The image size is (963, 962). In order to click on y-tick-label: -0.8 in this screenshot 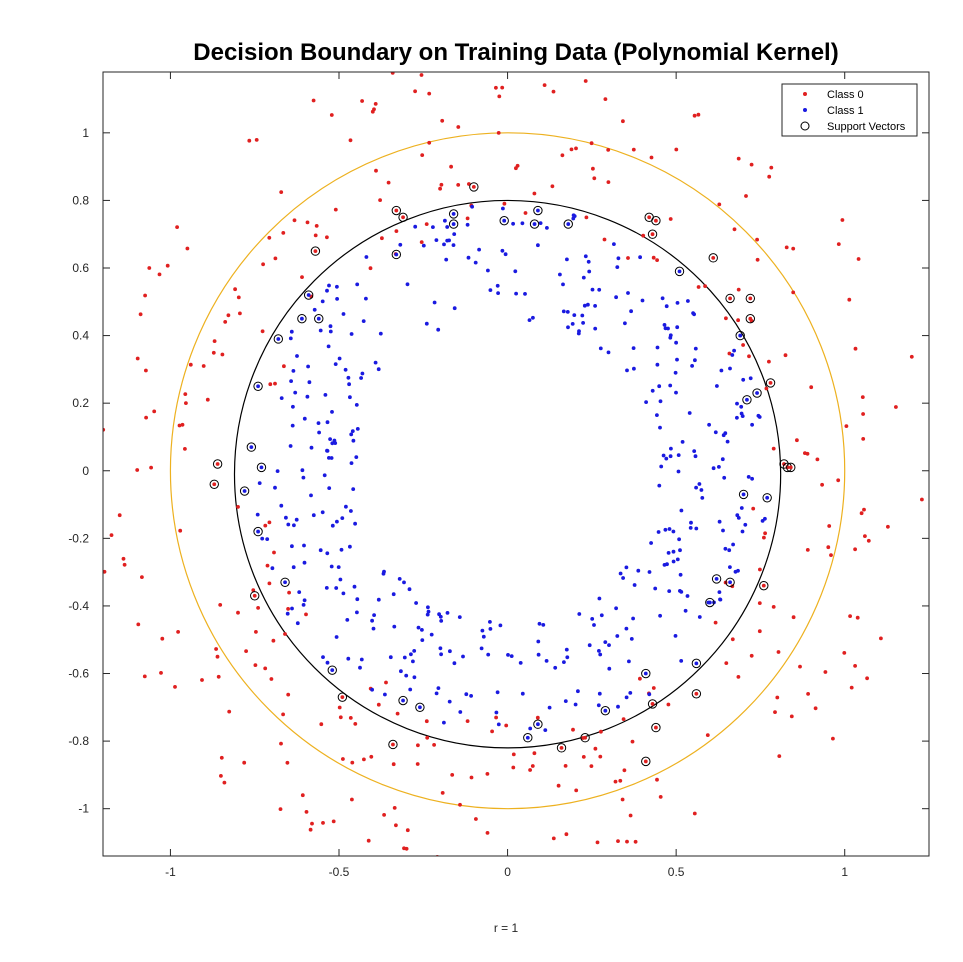, I will do `click(78, 741)`.